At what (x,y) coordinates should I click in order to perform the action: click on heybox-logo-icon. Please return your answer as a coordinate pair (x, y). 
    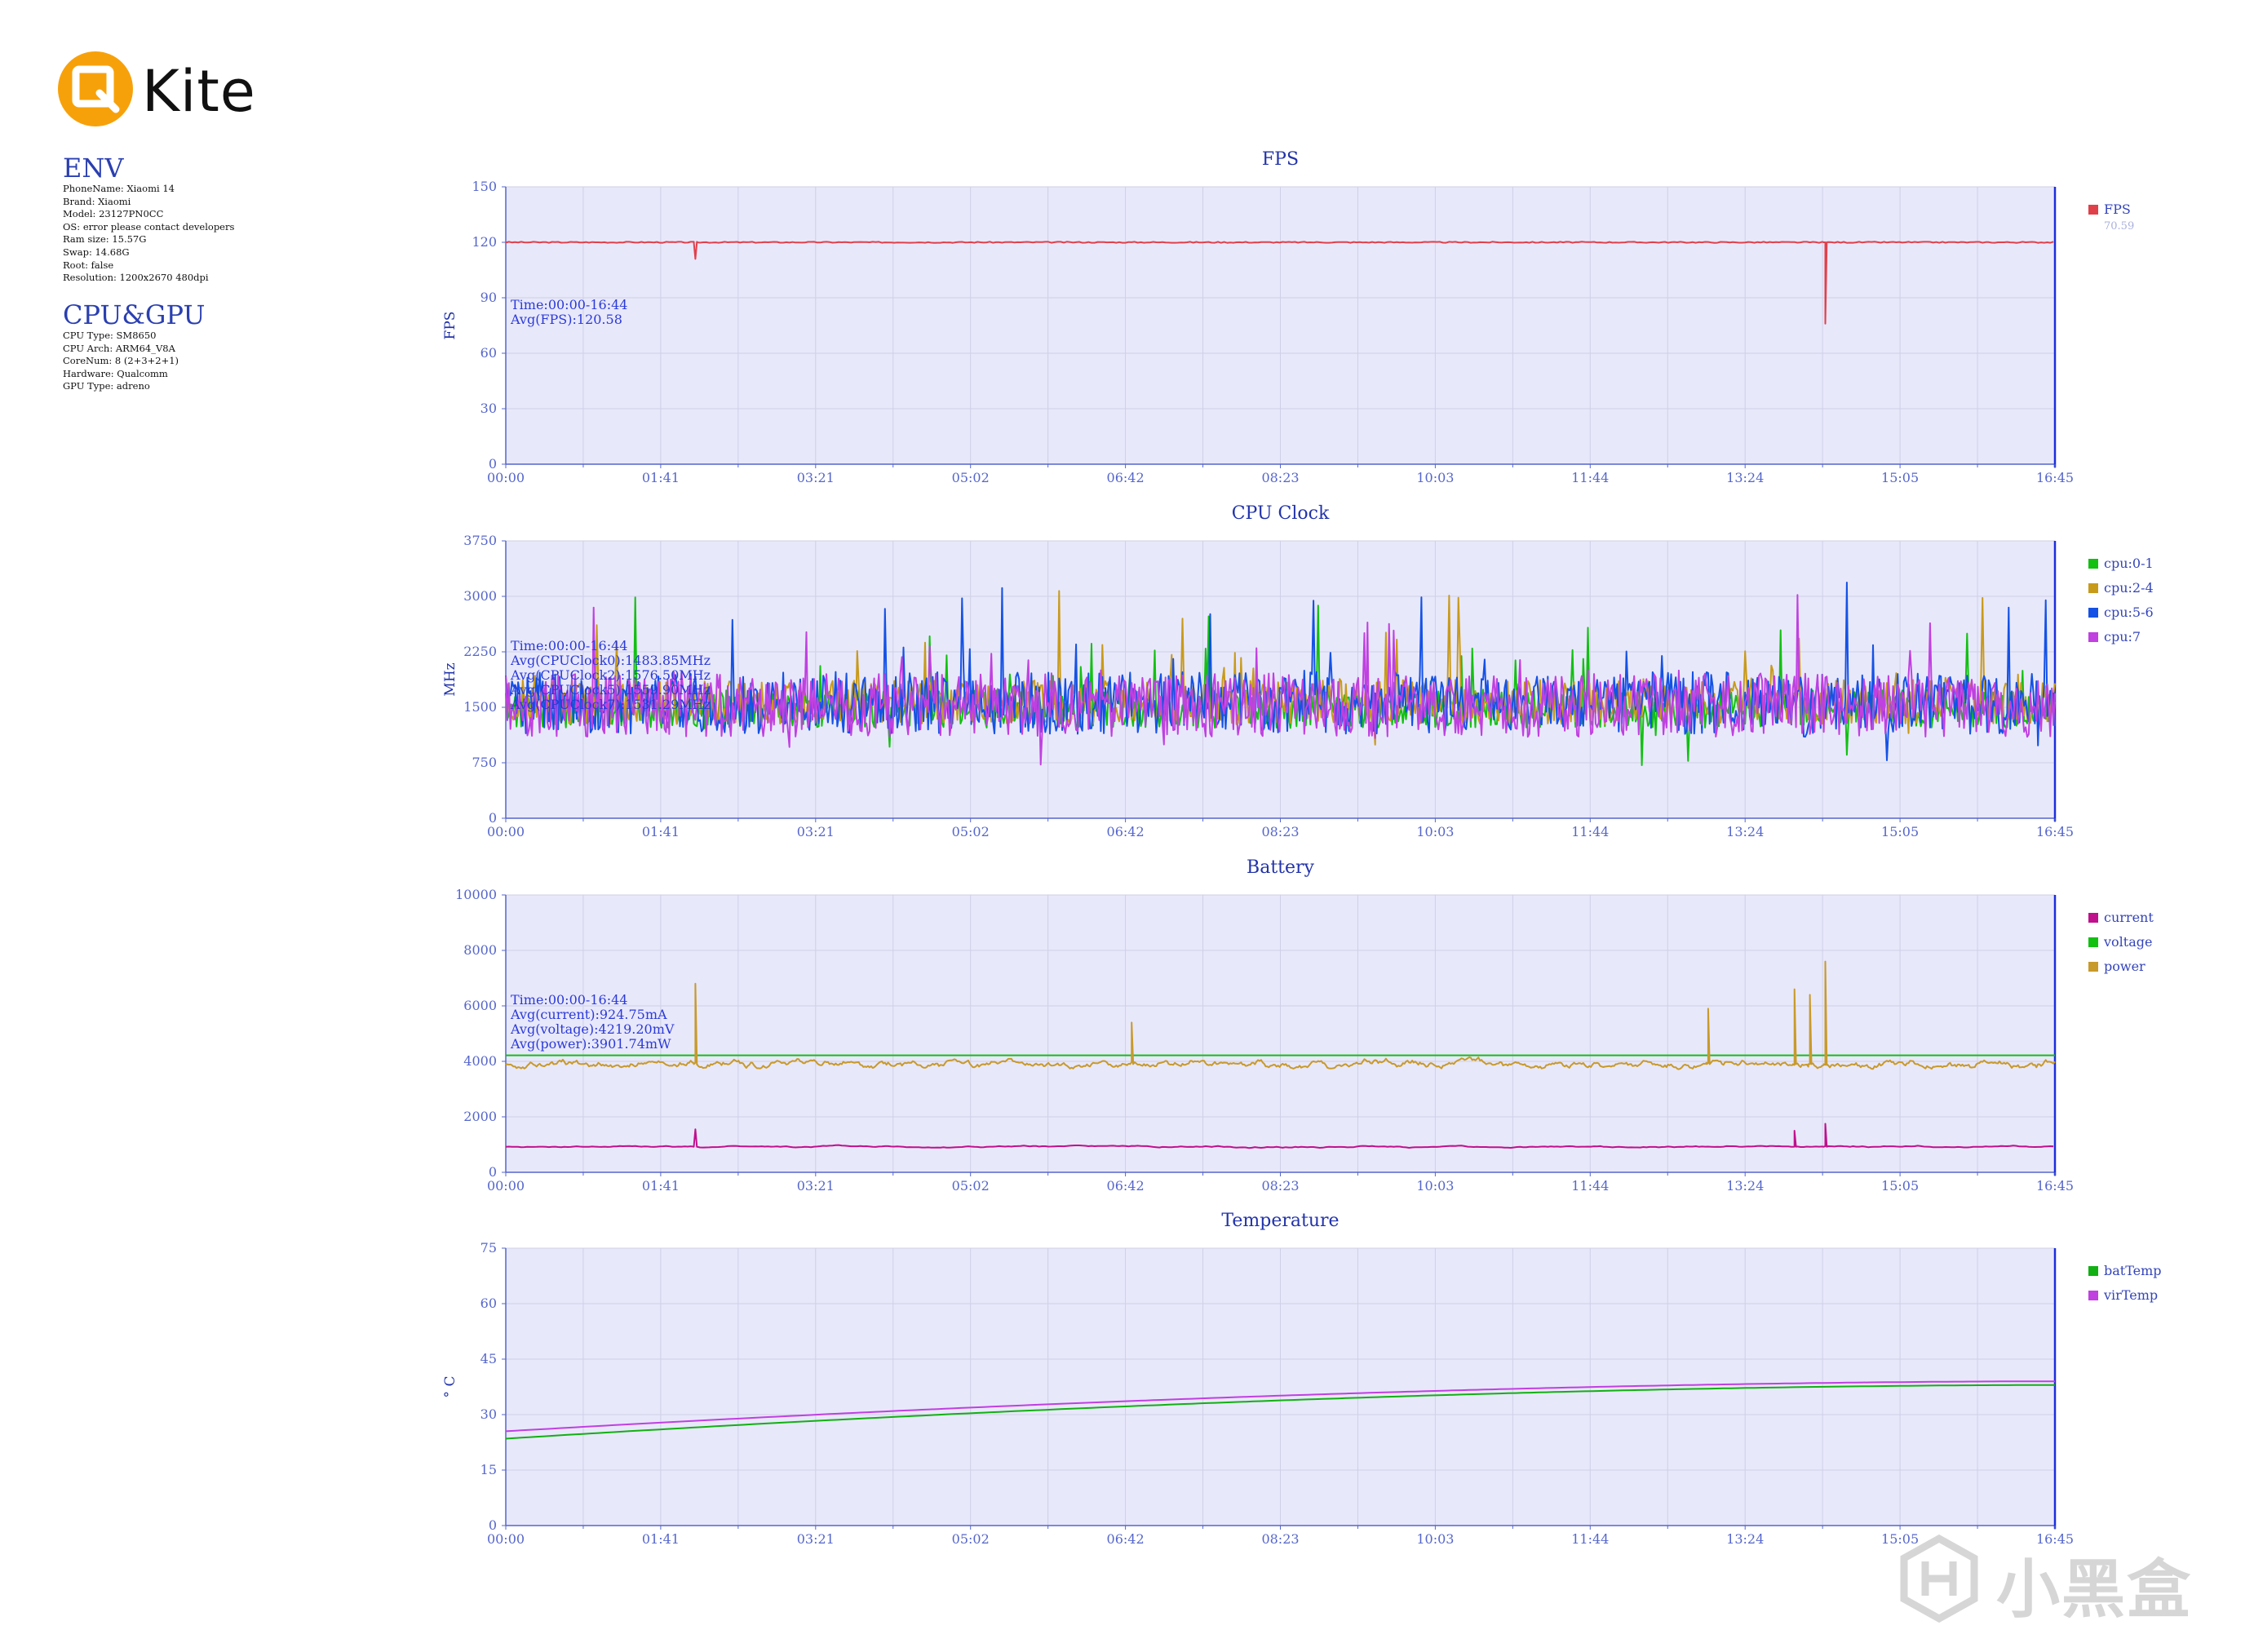
    Looking at the image, I should click on (1939, 1578).